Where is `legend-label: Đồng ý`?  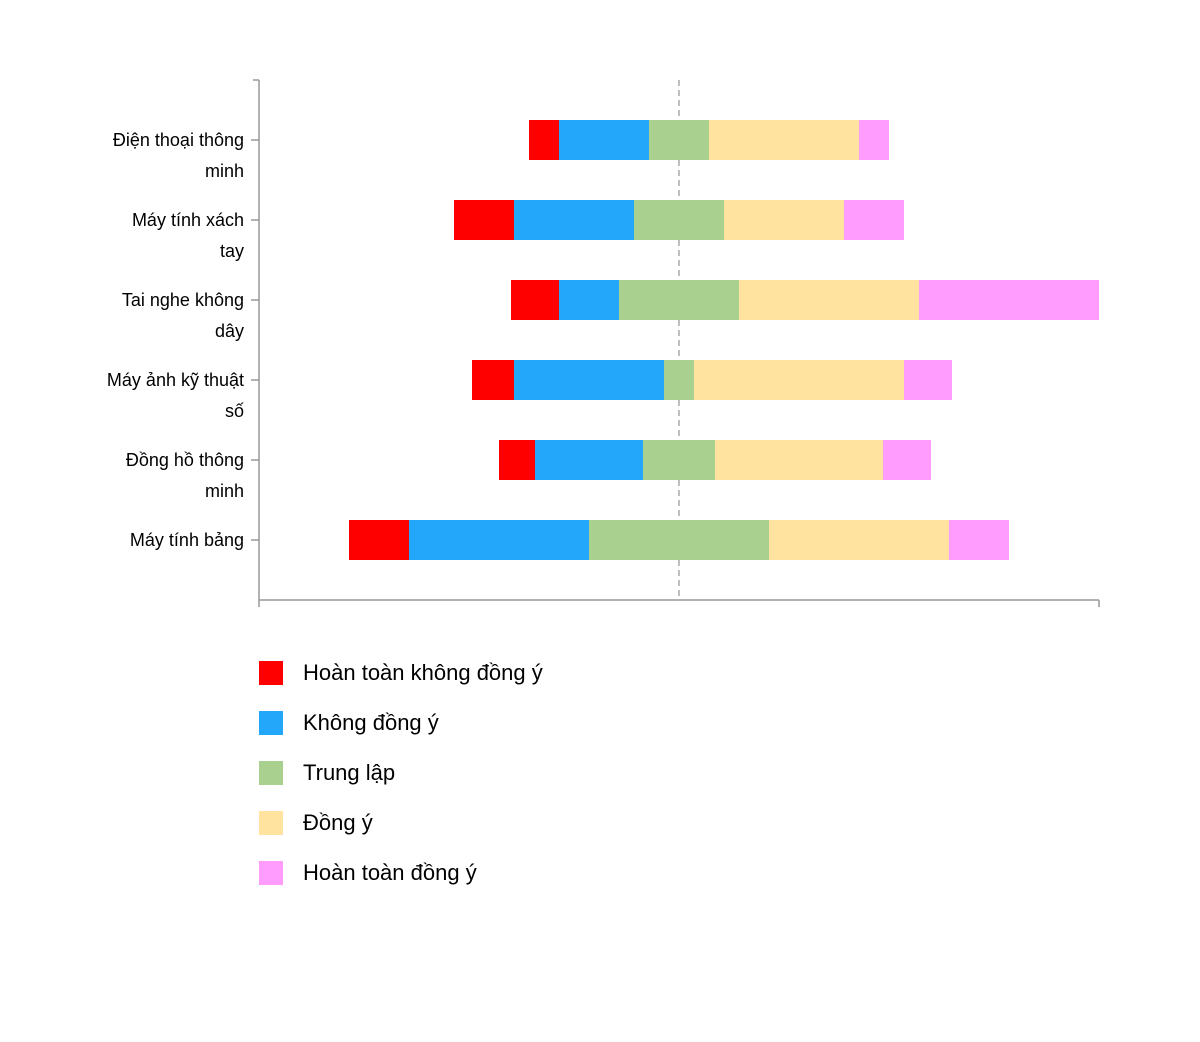 legend-label: Đồng ý is located at coordinates (338, 822).